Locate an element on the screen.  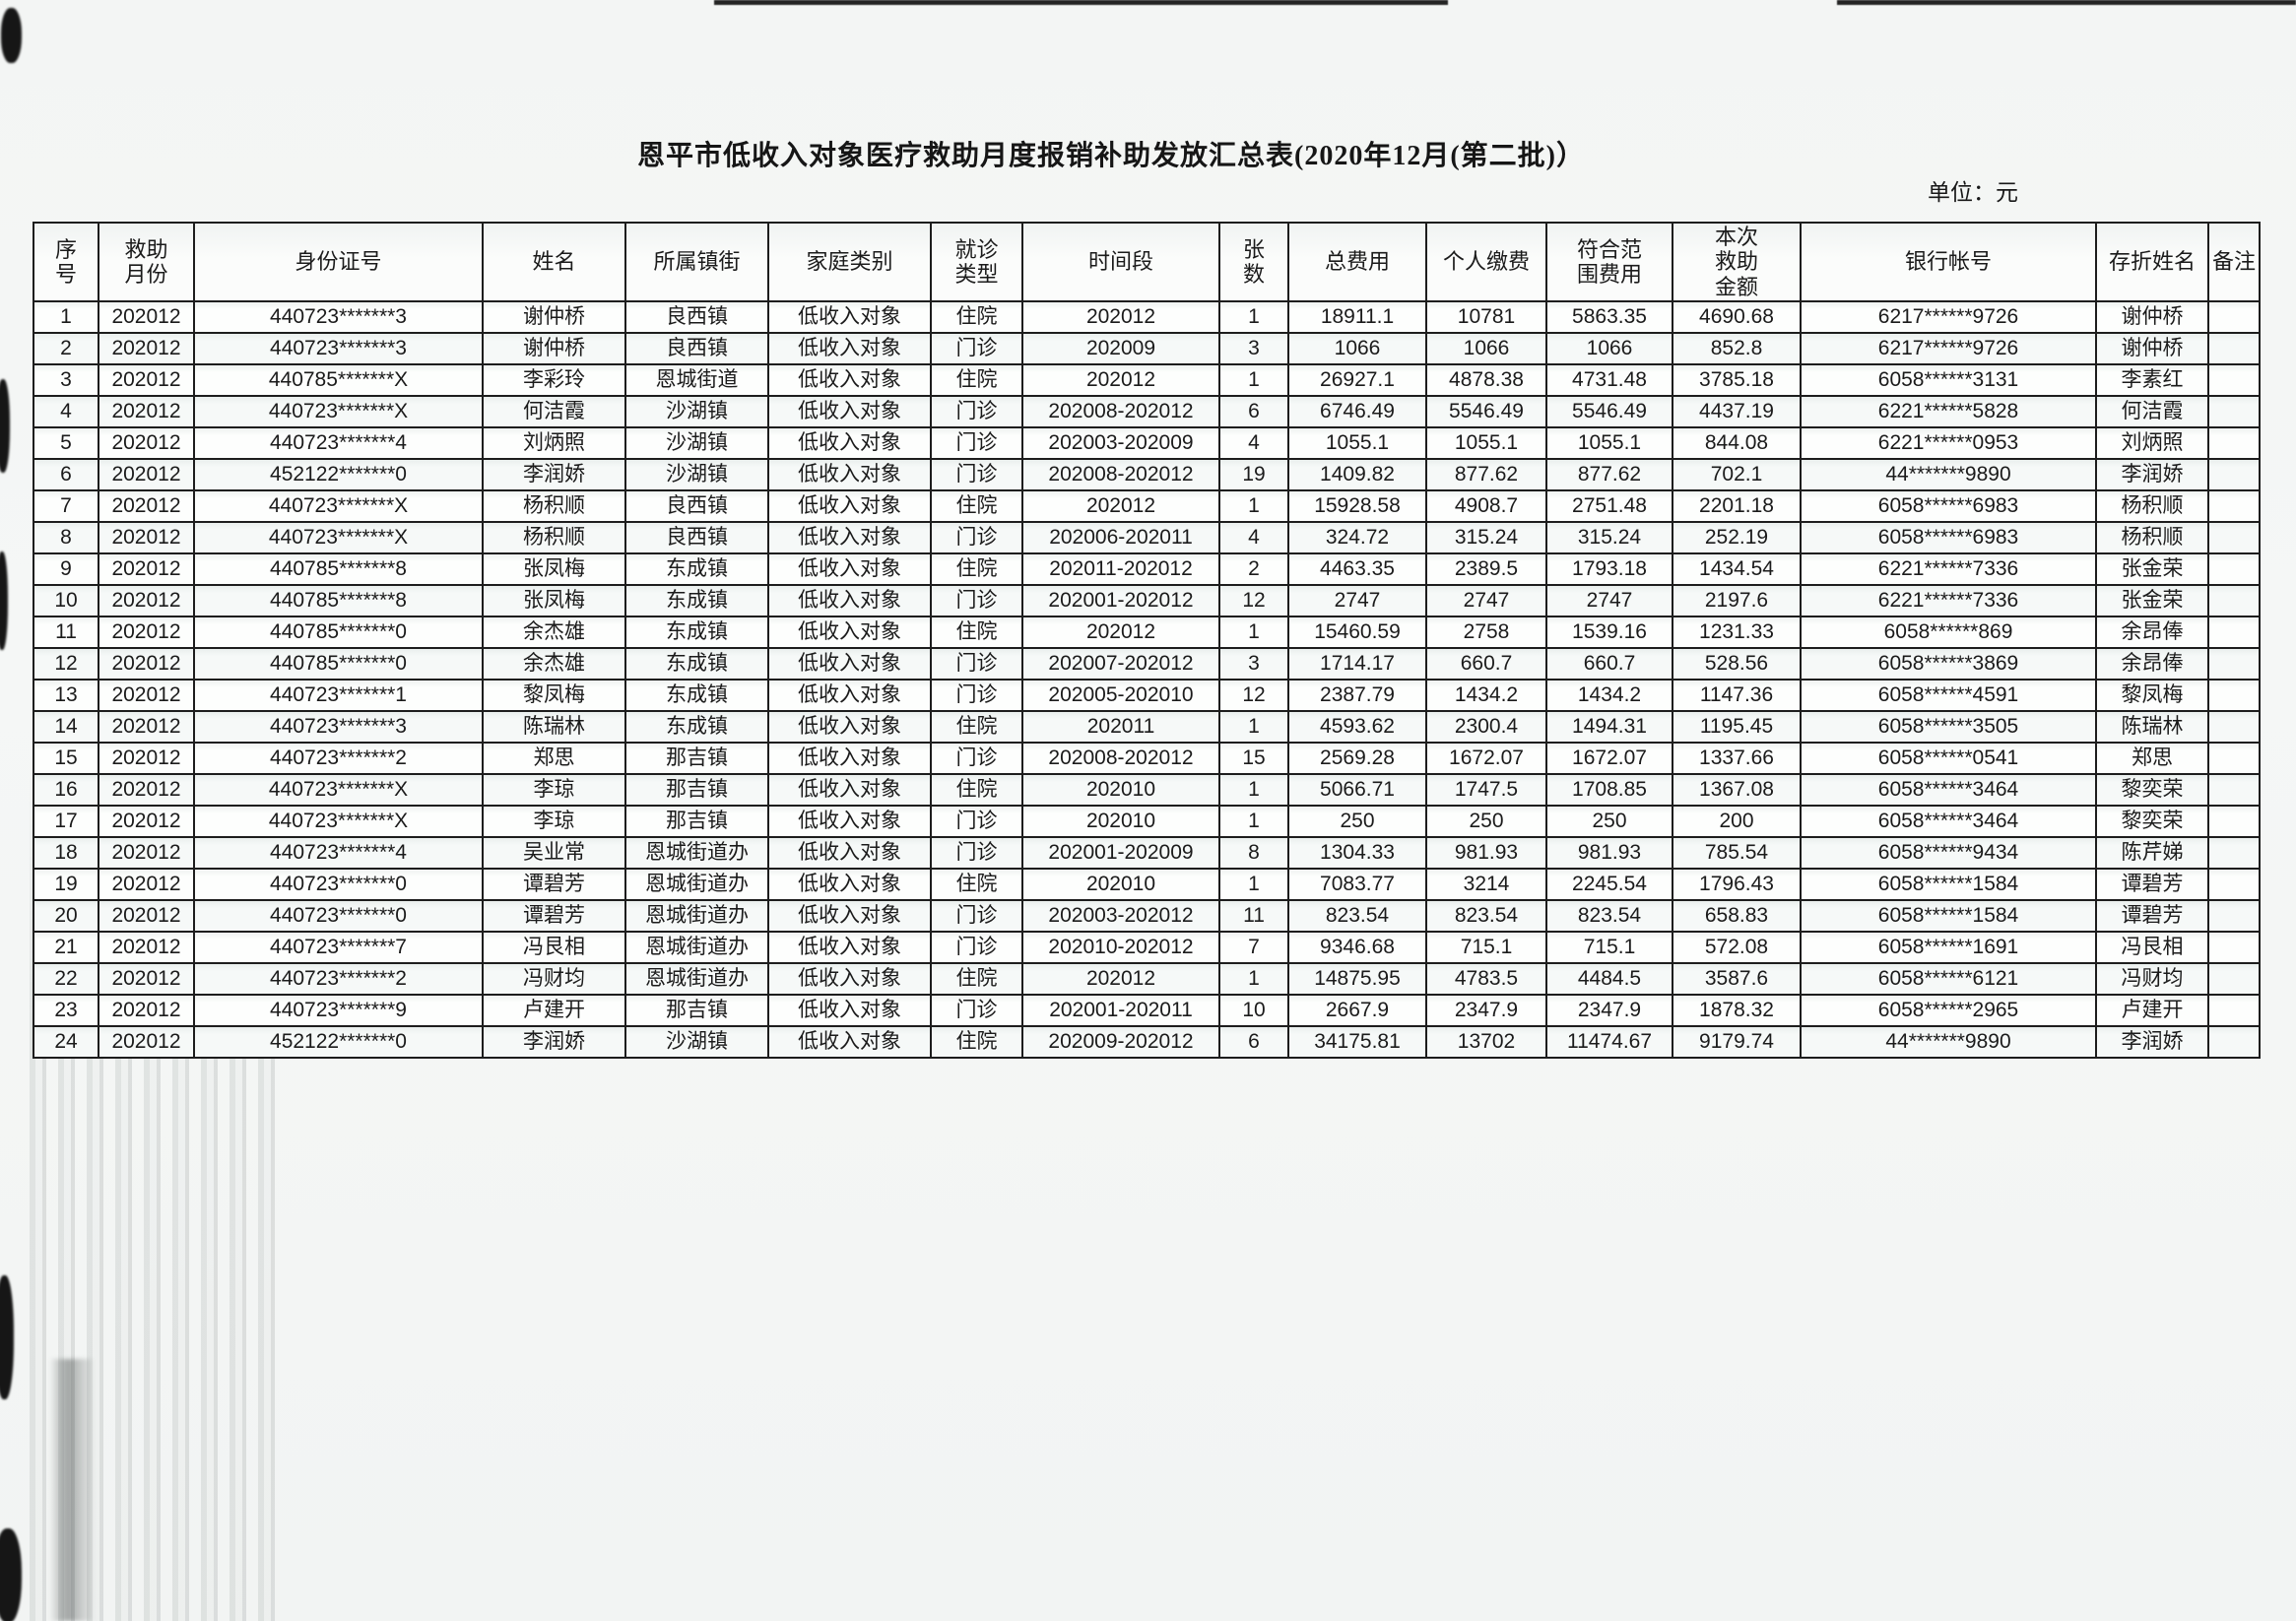
cell-subsidy-amount: 1147.36 is located at coordinates (1737, 696).